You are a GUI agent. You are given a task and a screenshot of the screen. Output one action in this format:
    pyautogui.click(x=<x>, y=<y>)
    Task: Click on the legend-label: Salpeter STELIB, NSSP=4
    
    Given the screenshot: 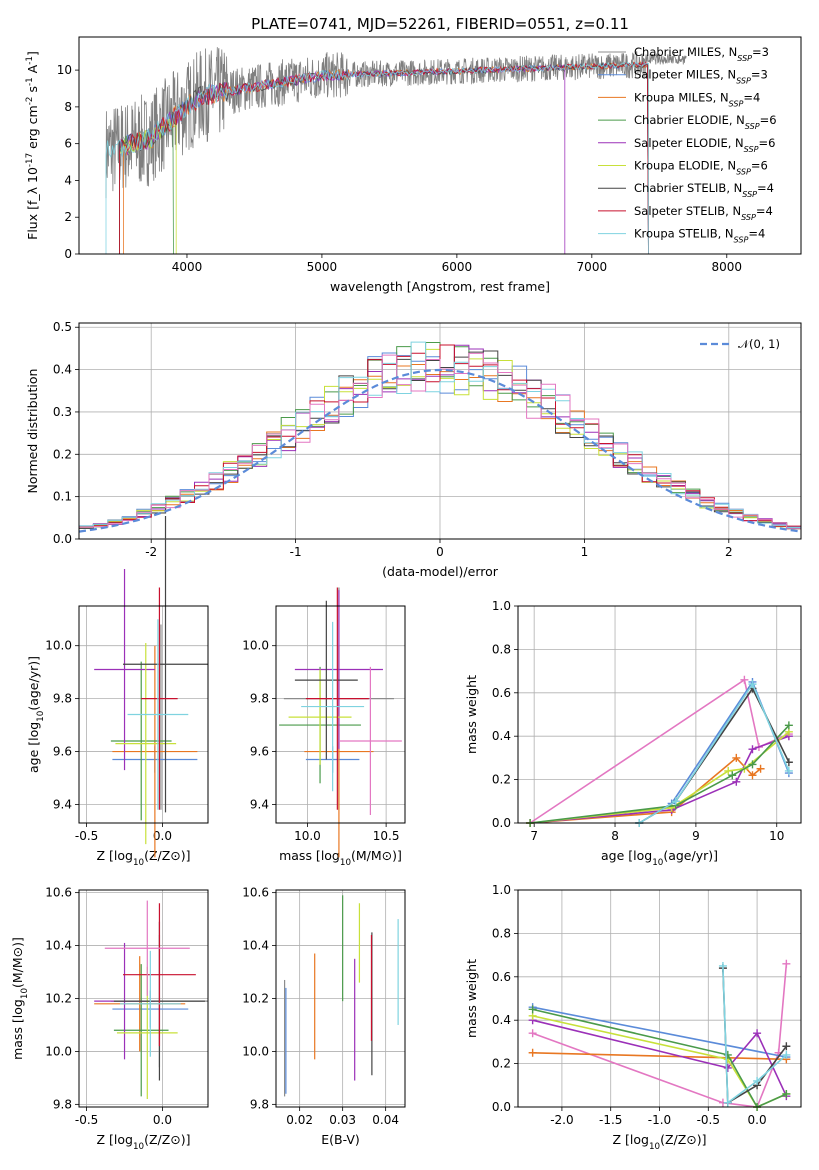 What is the action you would take?
    pyautogui.click(x=703, y=213)
    